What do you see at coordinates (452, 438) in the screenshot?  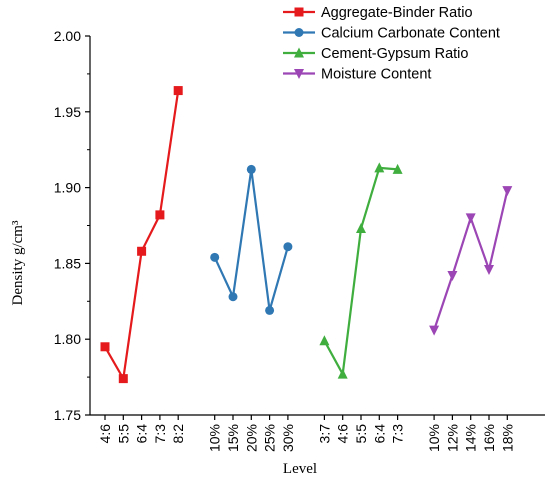 I see `x-tick-label: 12%` at bounding box center [452, 438].